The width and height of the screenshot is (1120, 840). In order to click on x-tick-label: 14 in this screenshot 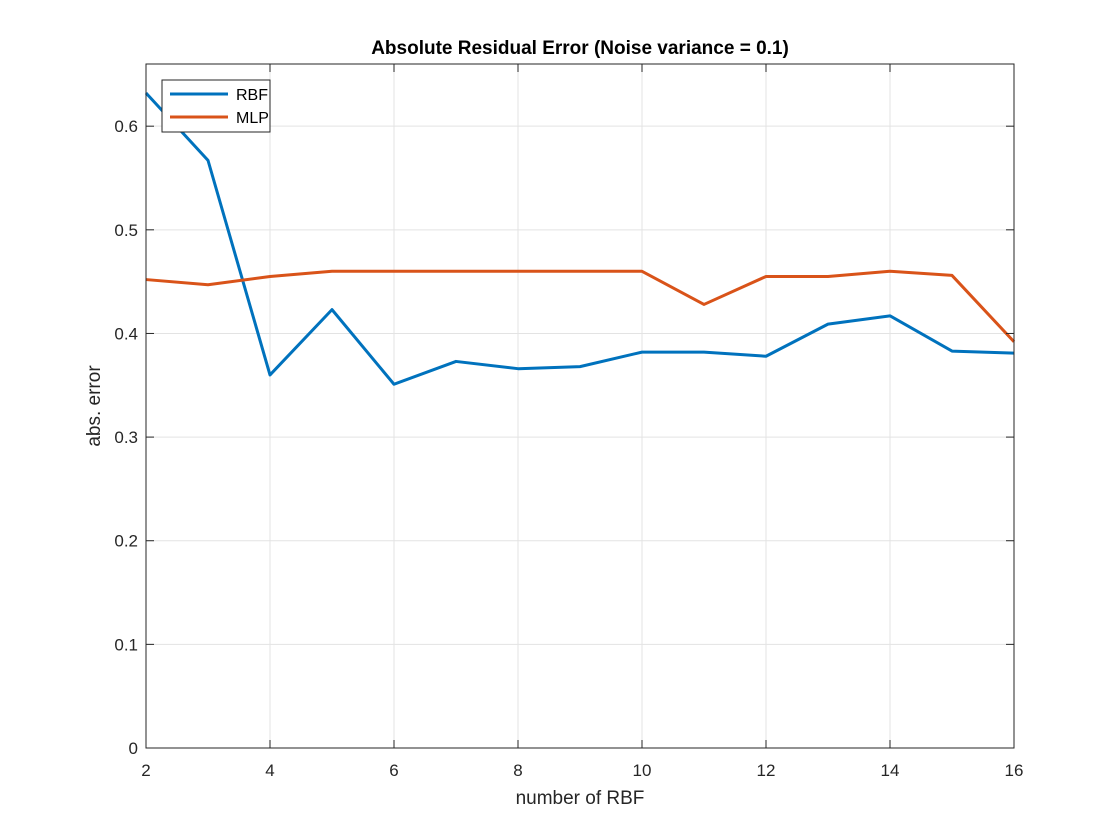, I will do `click(890, 770)`.